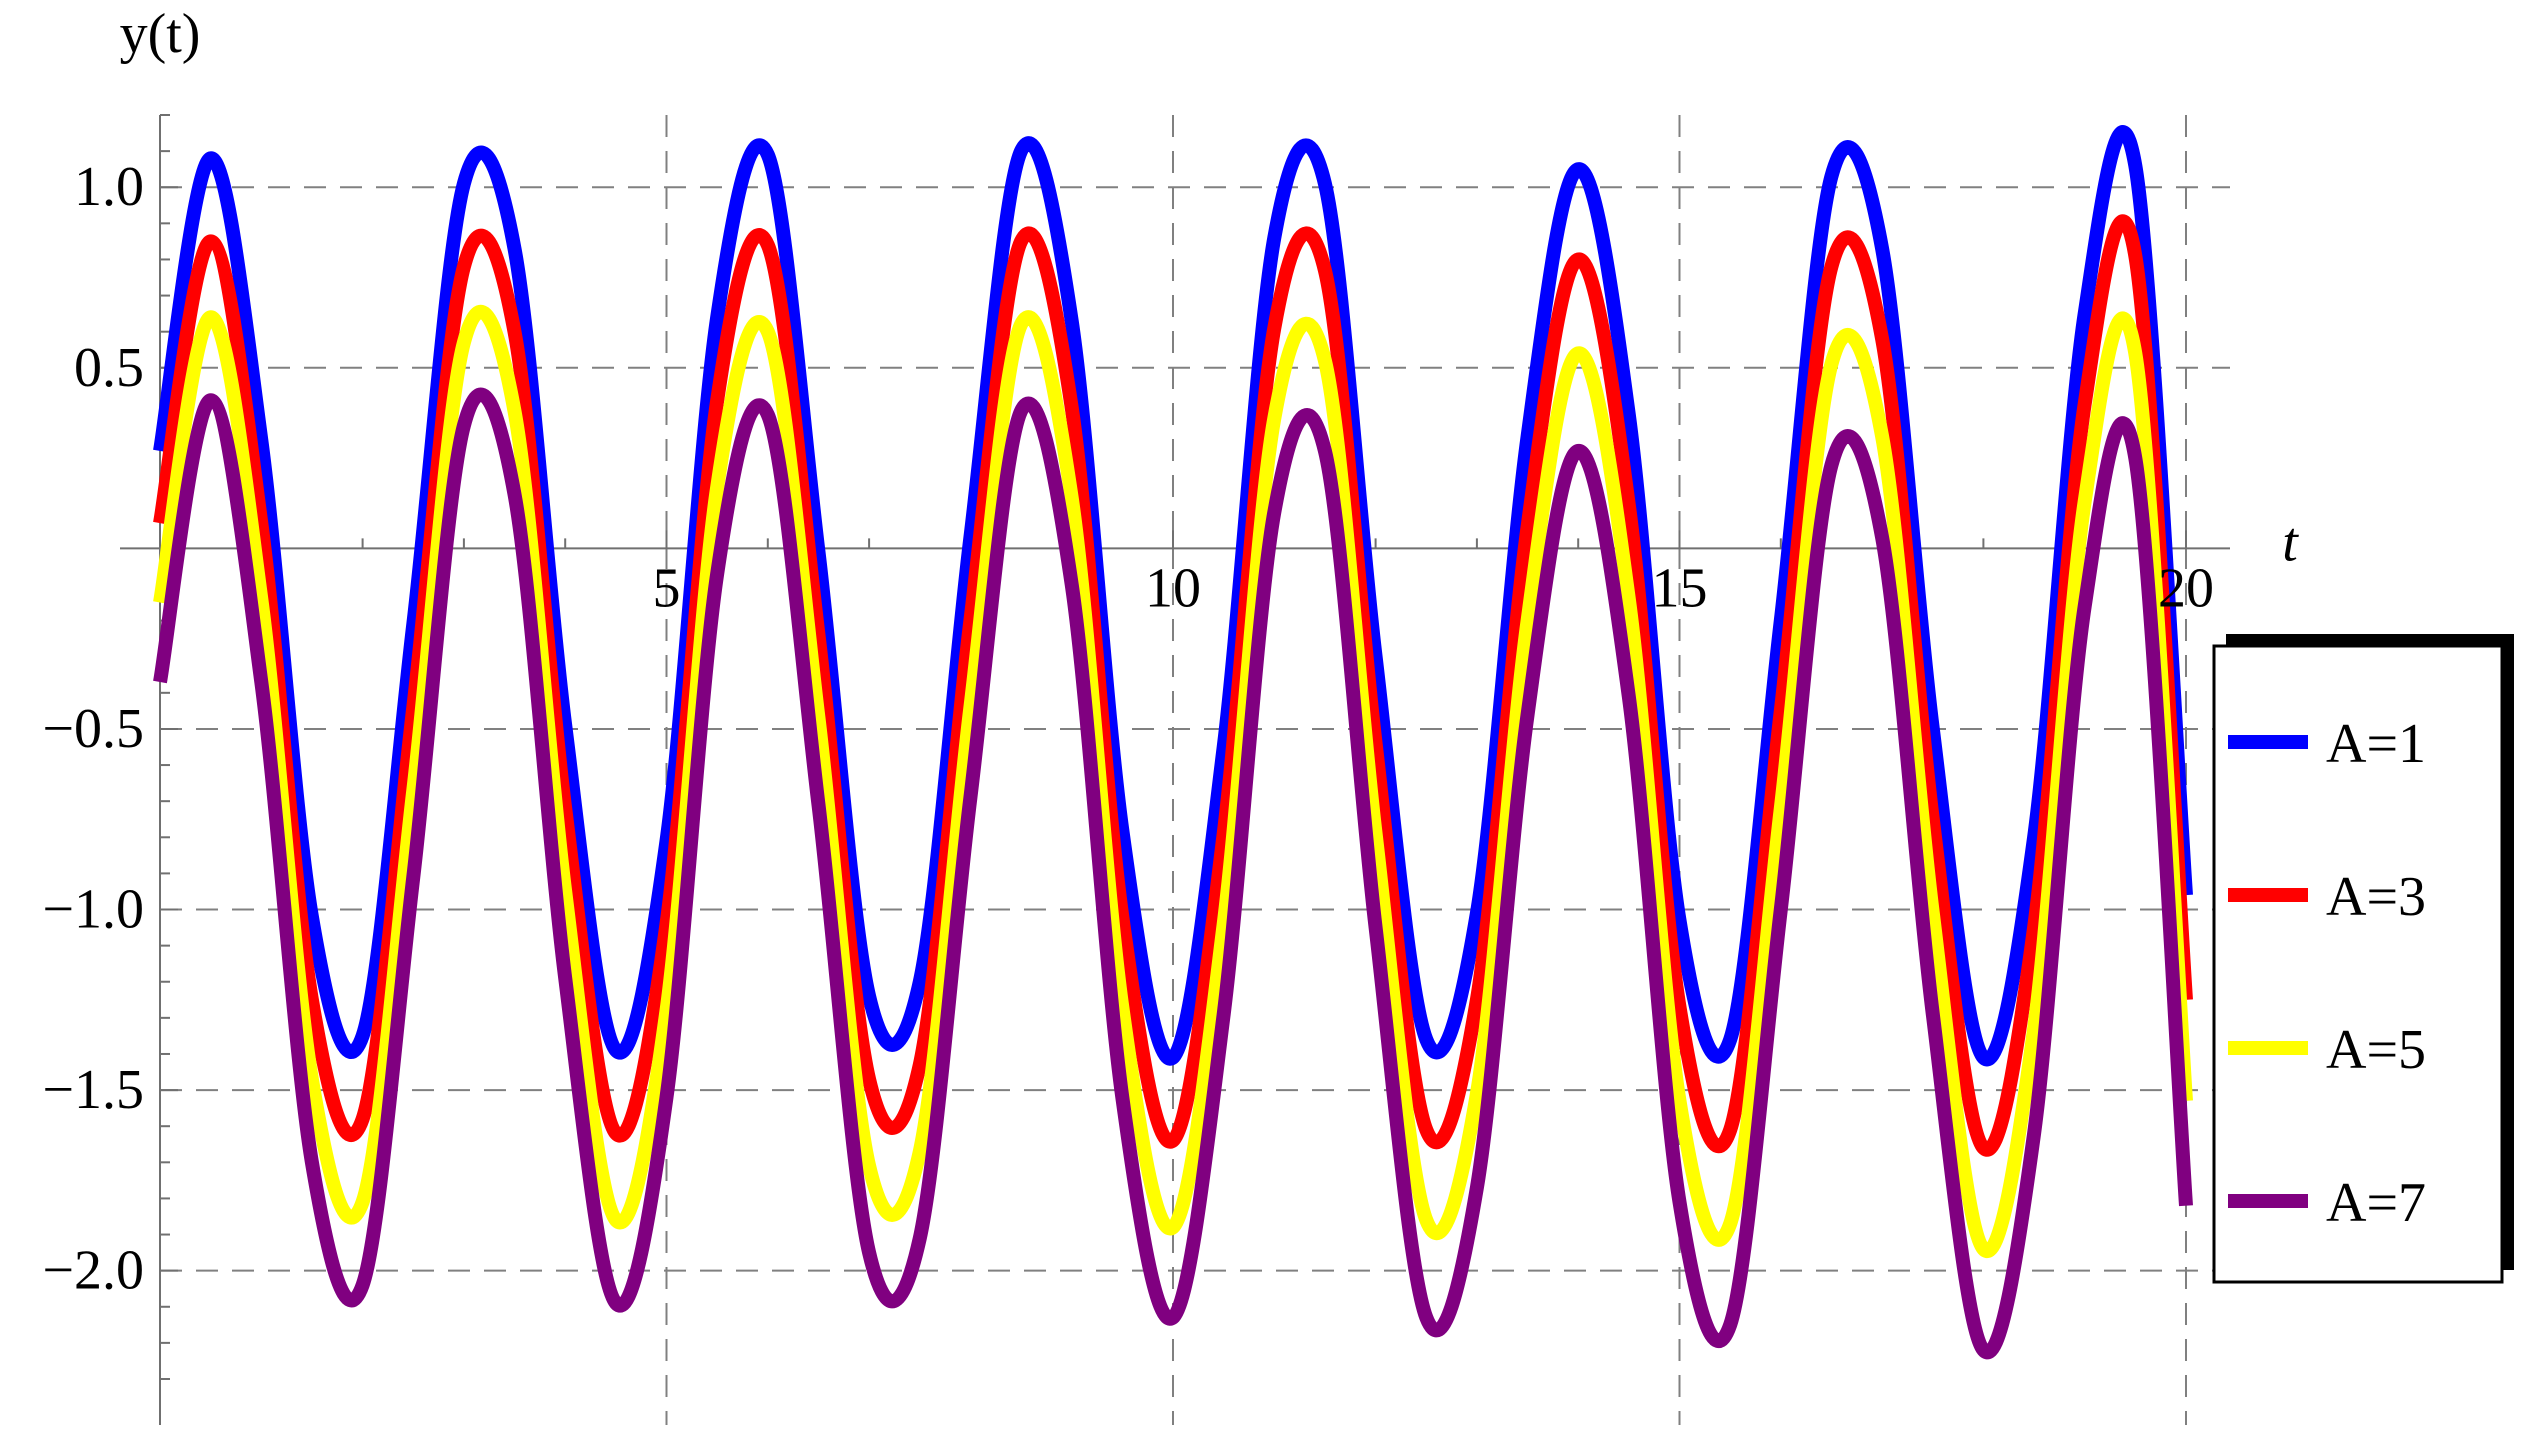 The image size is (2521, 1444). Describe the element at coordinates (109, 368) in the screenshot. I see `y-tick-label: 0.5` at that location.